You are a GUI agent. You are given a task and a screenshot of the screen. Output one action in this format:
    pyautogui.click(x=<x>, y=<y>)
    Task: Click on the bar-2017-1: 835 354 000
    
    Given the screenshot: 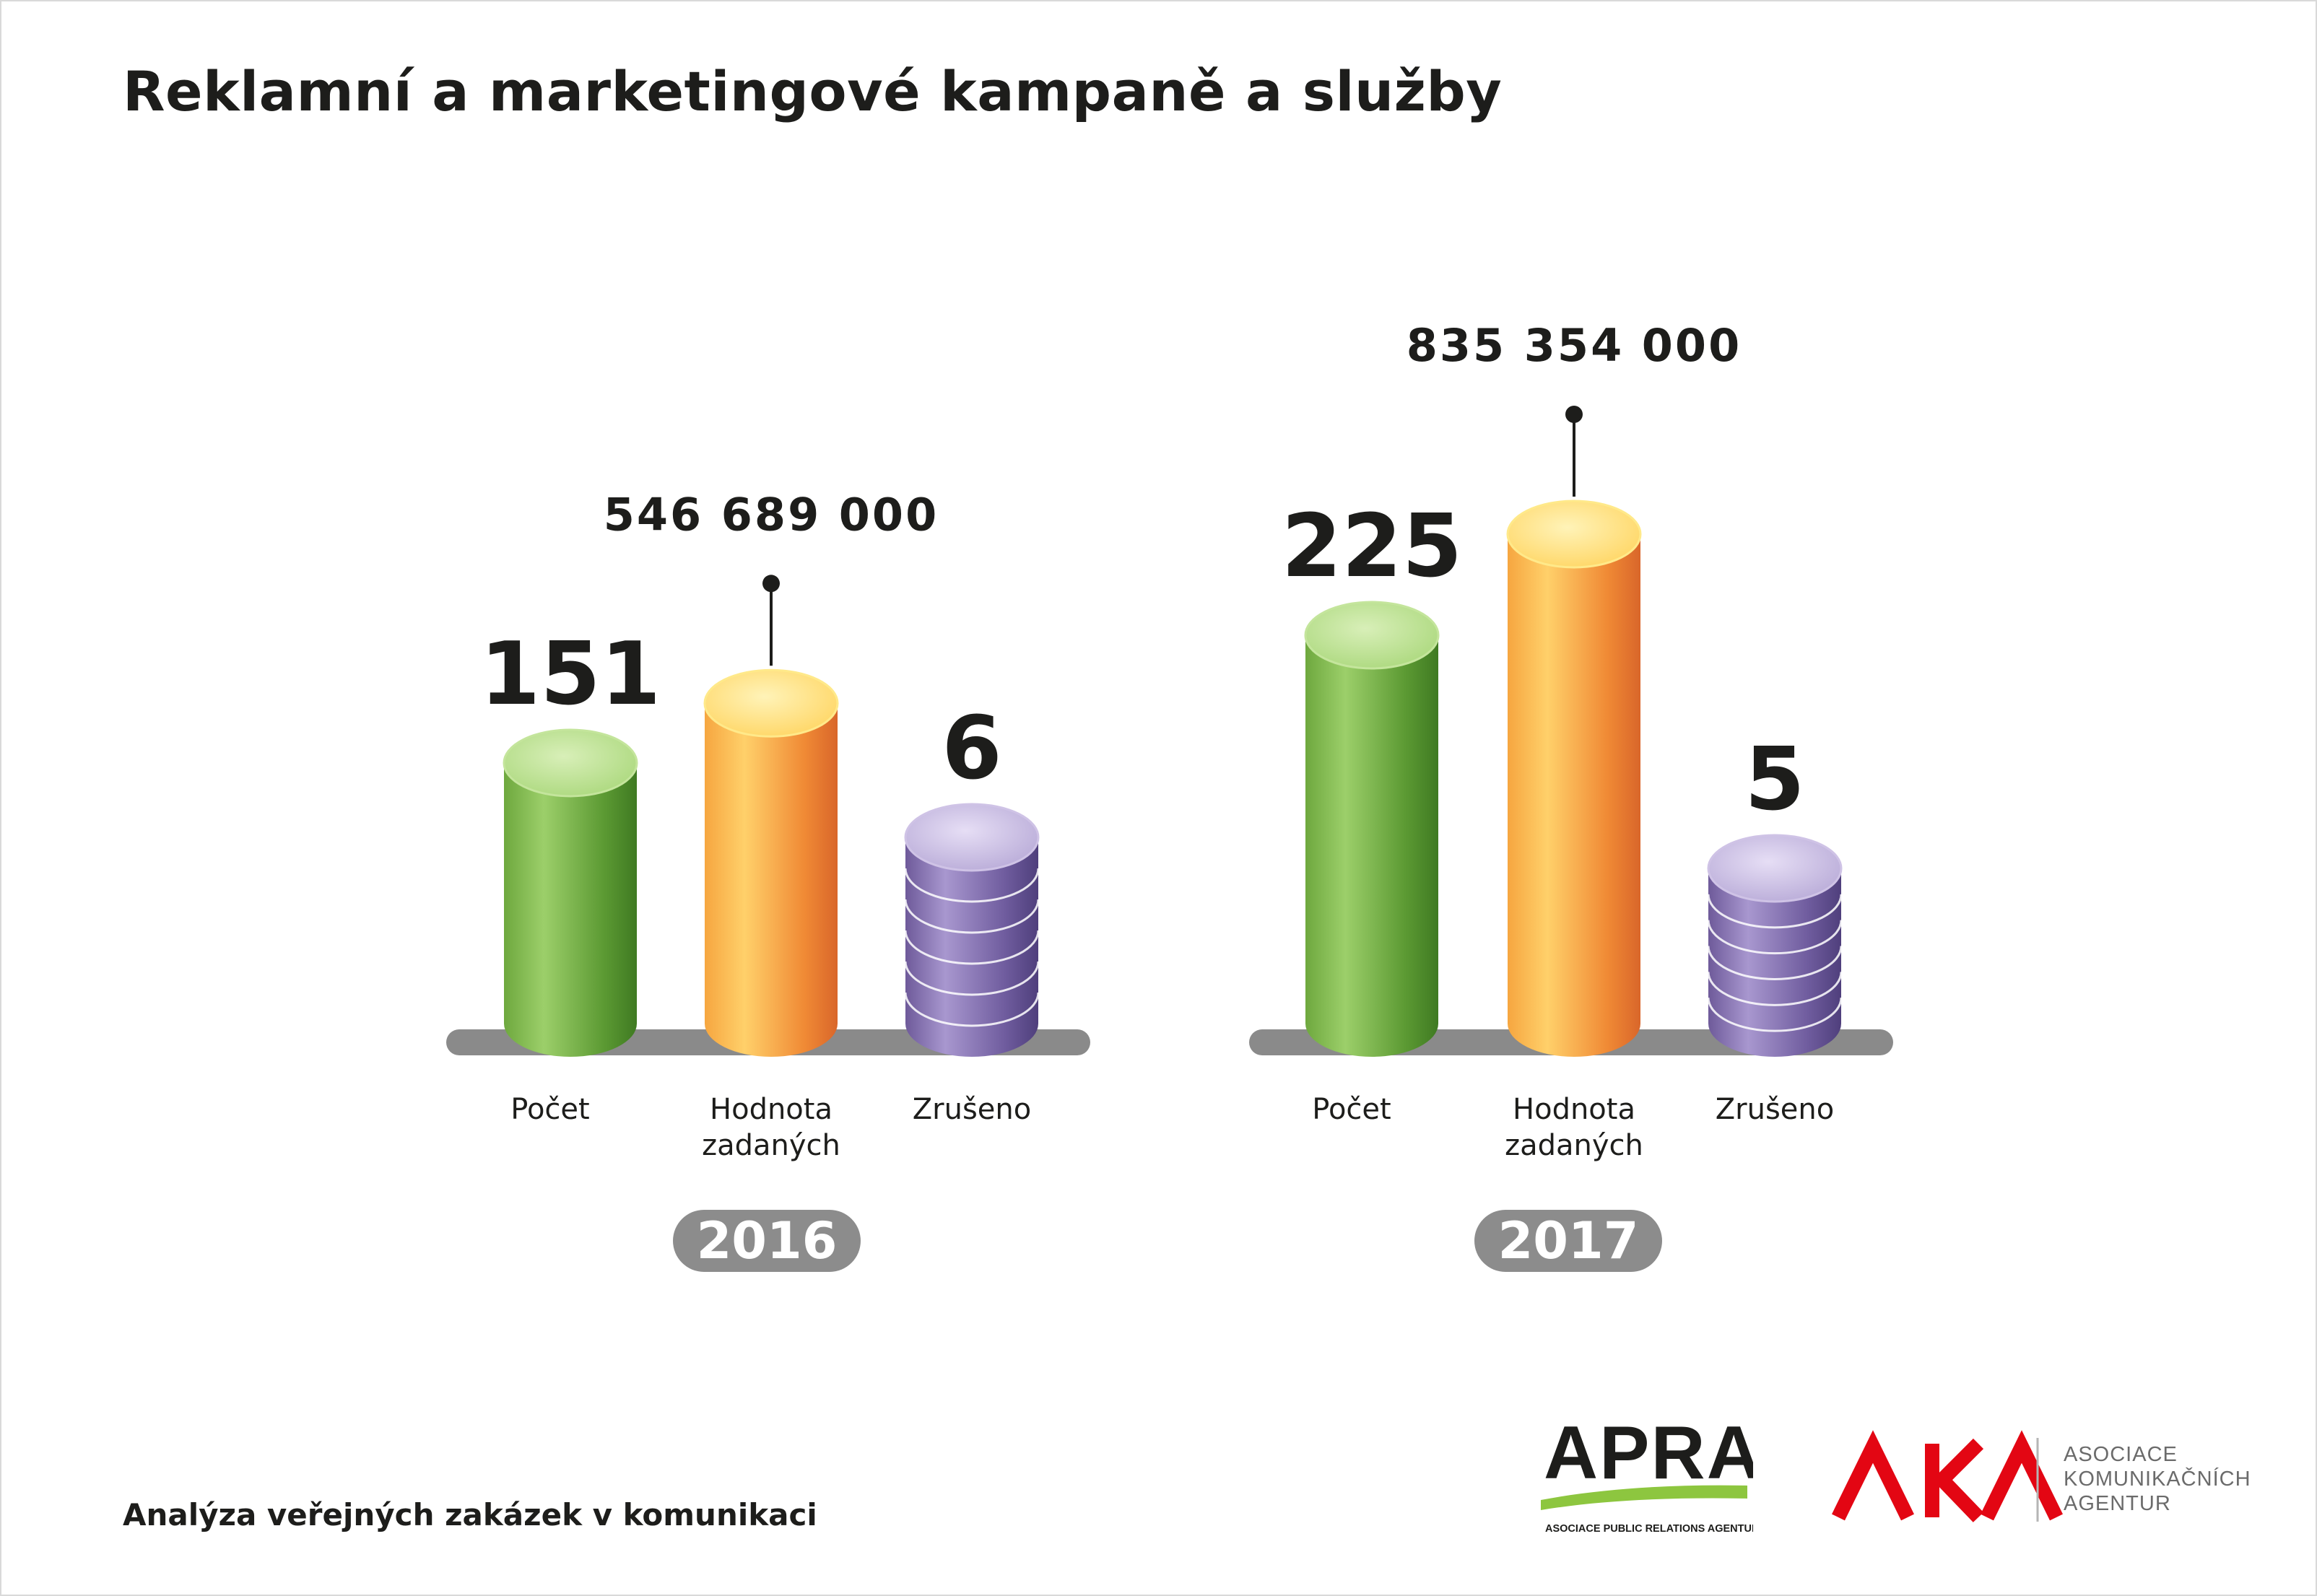 What is the action you would take?
    pyautogui.click(x=1574, y=688)
    